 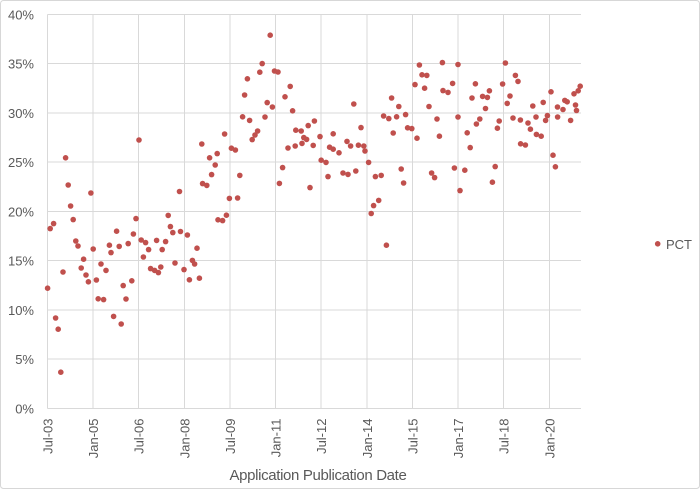 I want to click on svg-text: 5%, so click(x=24, y=359).